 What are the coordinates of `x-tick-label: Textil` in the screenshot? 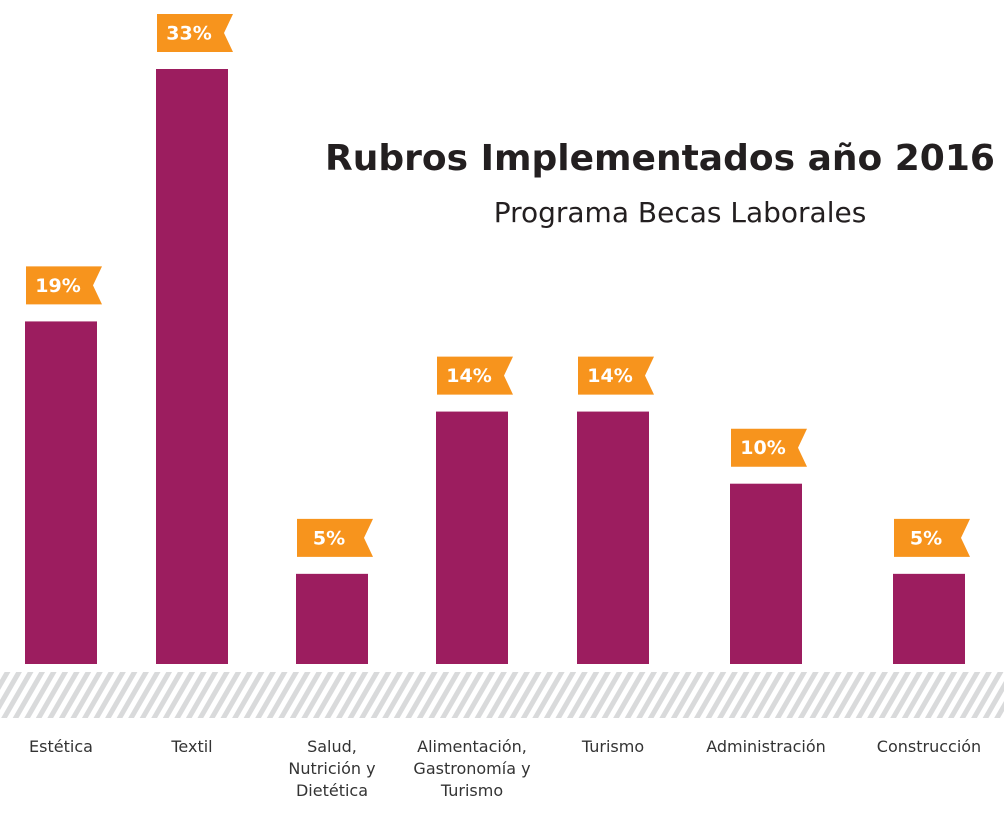 It's located at (192, 746).